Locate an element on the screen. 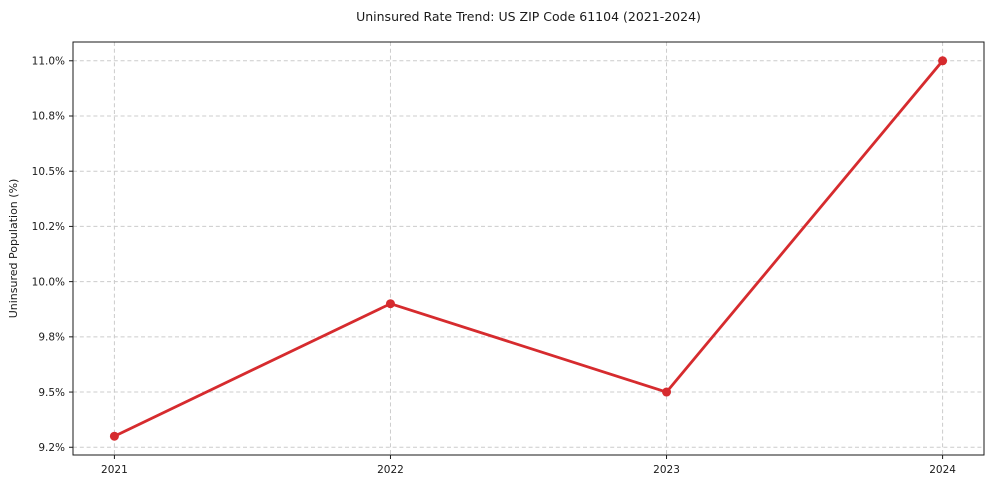  y-tick-label: 10.8% is located at coordinates (48, 117).